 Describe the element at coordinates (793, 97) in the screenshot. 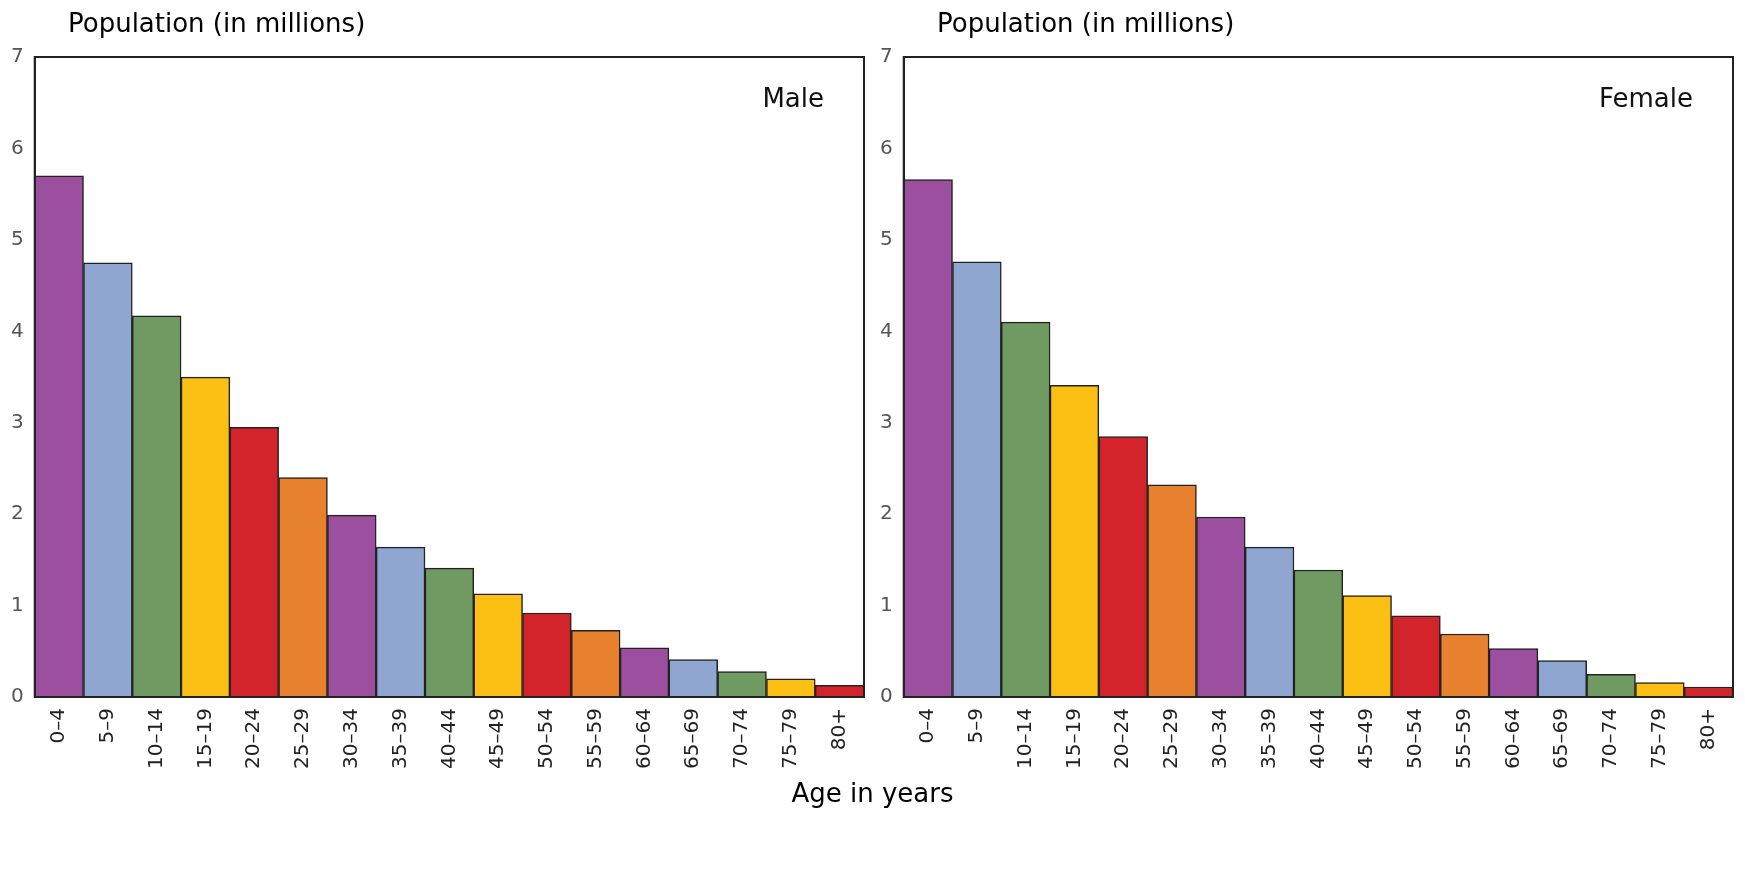

I see `annotation: Male` at that location.